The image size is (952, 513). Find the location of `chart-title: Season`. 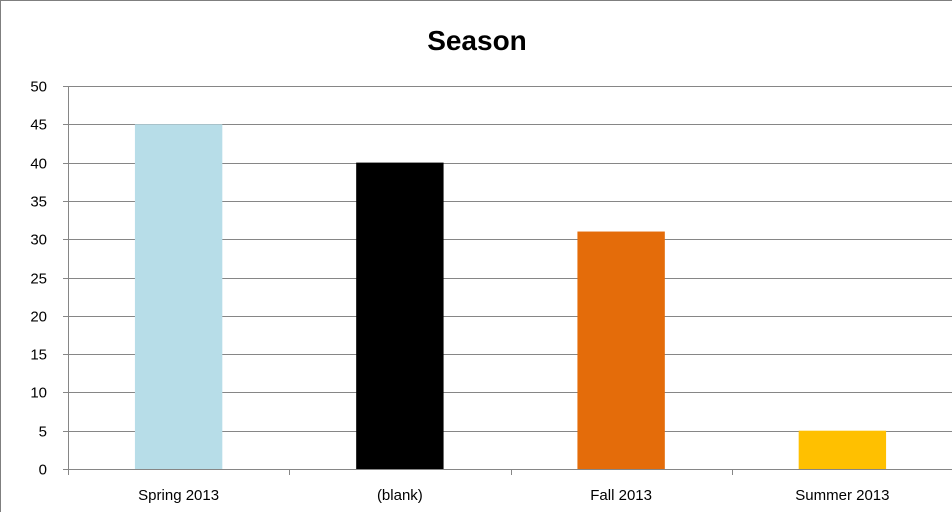

chart-title: Season is located at coordinates (477, 40).